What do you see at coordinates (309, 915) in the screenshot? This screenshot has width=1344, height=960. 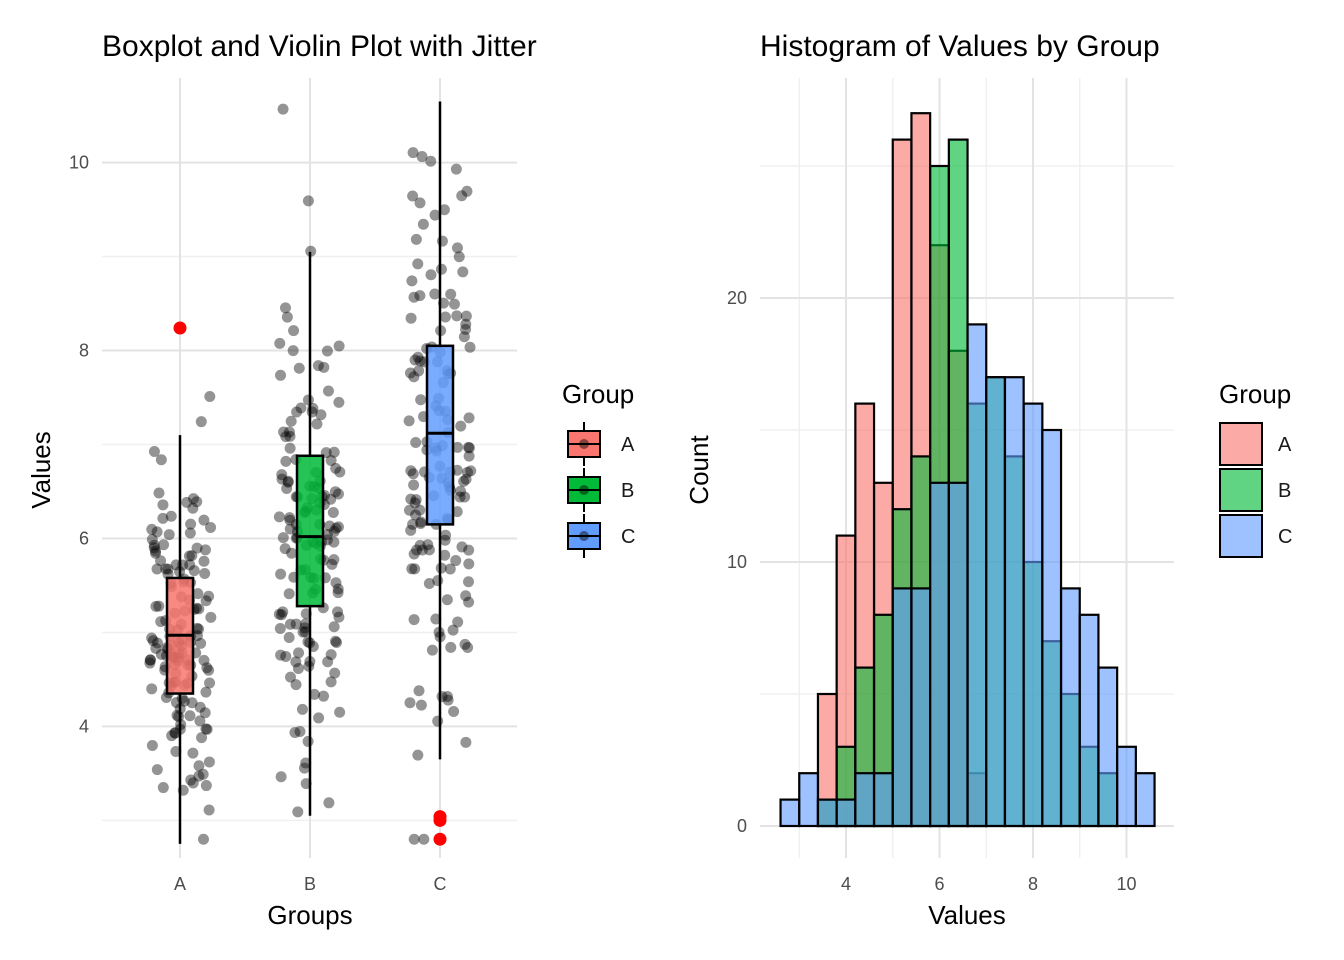 I see `boxplot-x-axis-title: Groups` at bounding box center [309, 915].